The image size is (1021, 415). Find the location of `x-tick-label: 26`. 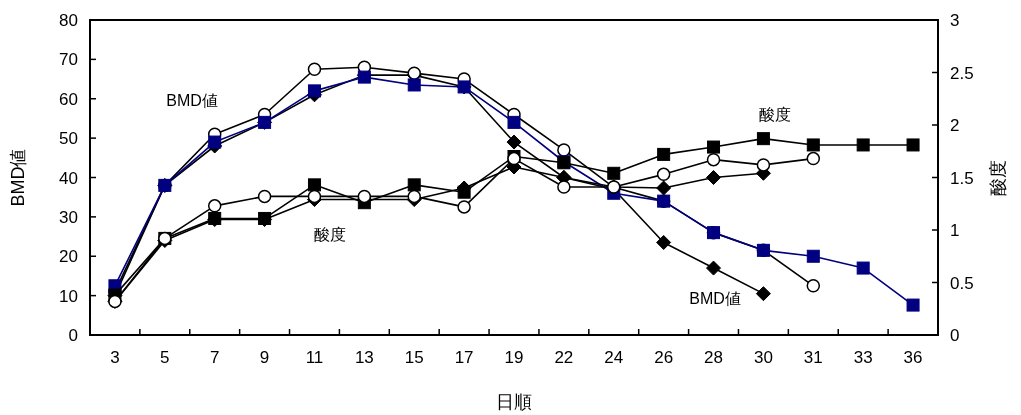

x-tick-label: 26 is located at coordinates (664, 357).